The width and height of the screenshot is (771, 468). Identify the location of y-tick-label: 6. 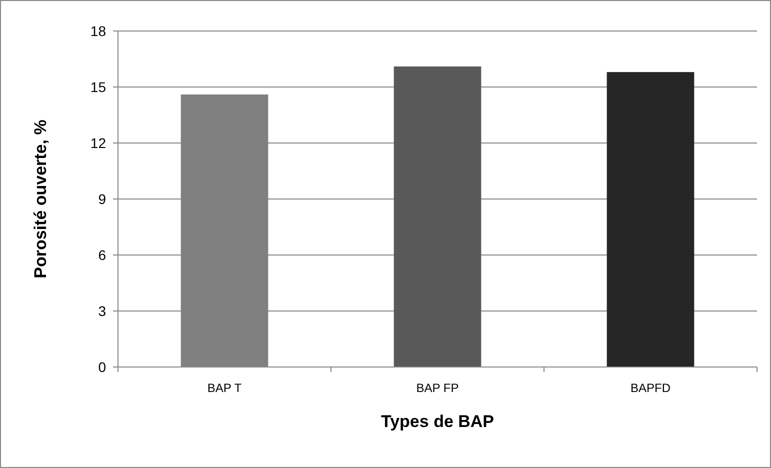
(102, 254).